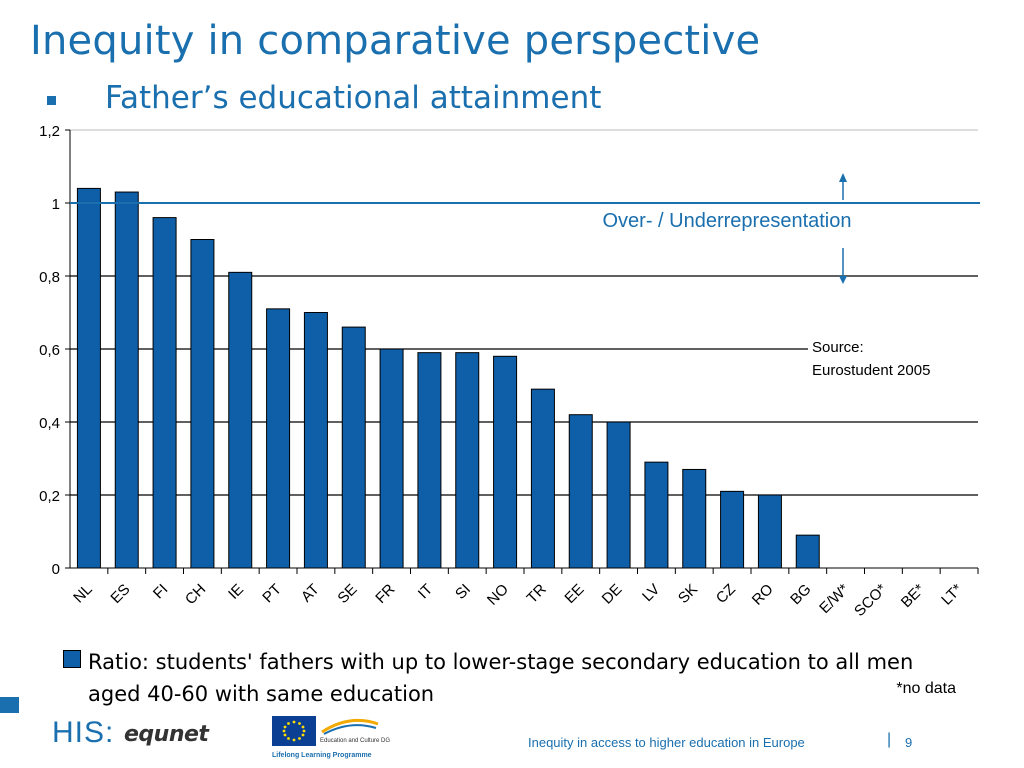  Describe the element at coordinates (913, 596) in the screenshot. I see `x-tick-label: BE*` at that location.